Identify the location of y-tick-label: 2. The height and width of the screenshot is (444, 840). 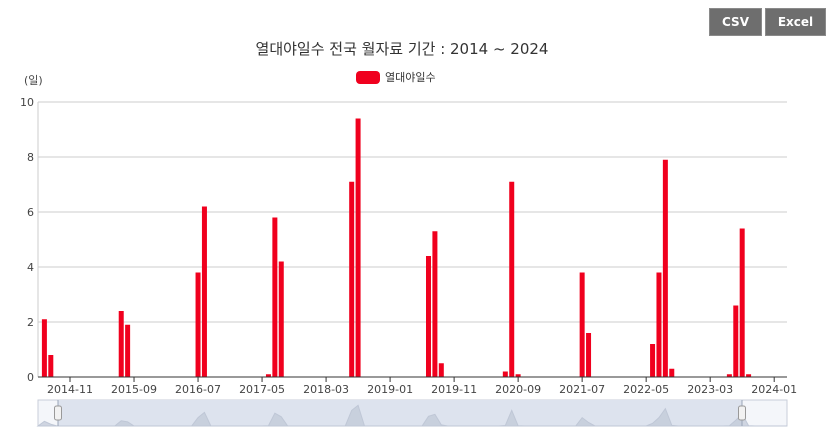
(30, 322).